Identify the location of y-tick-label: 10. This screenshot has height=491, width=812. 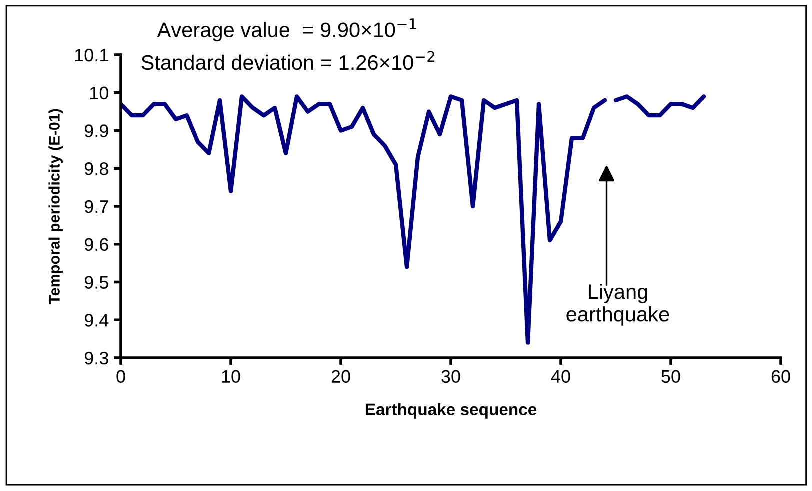
(99, 93).